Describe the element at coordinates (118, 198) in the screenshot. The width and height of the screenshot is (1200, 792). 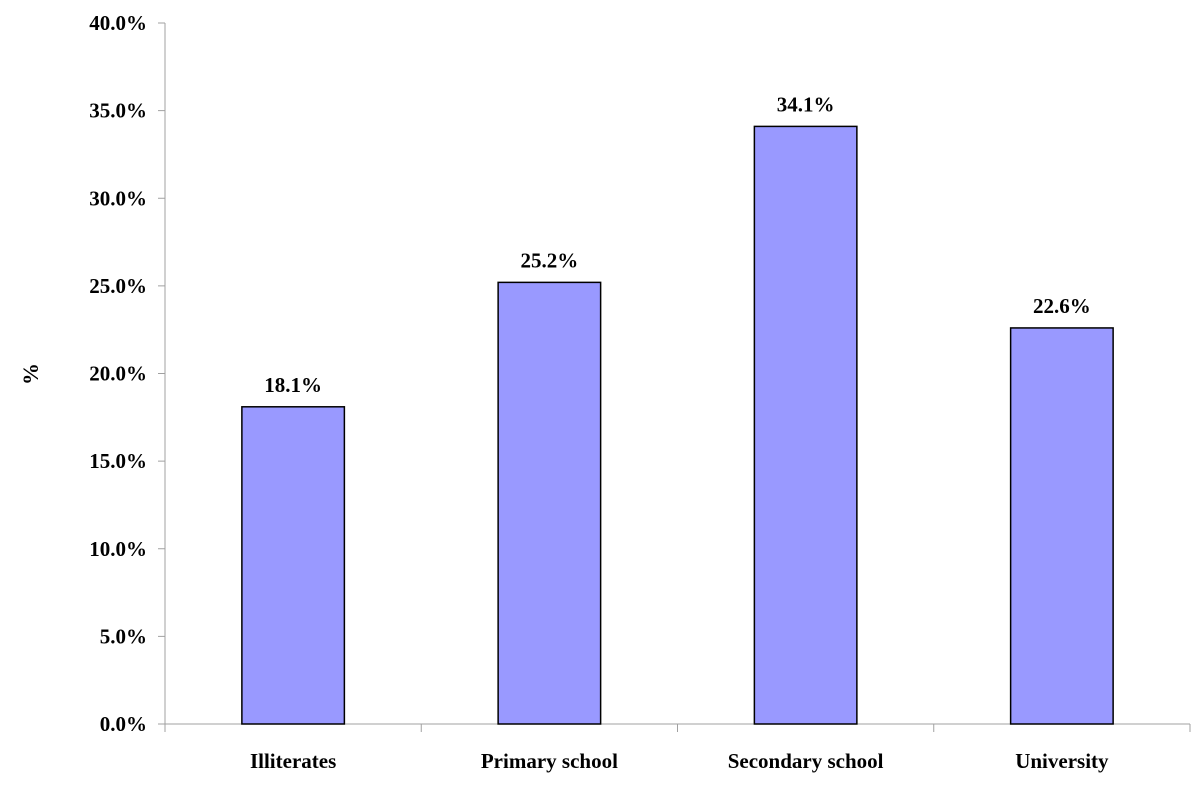
I see `y-tick-label: 30.0%` at that location.